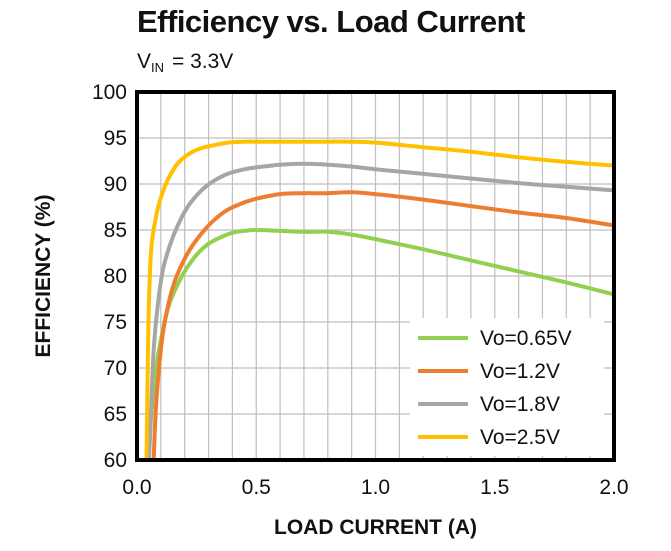 Image resolution: width=671 pixels, height=551 pixels. I want to click on x-tick-label: 0.0, so click(136, 487).